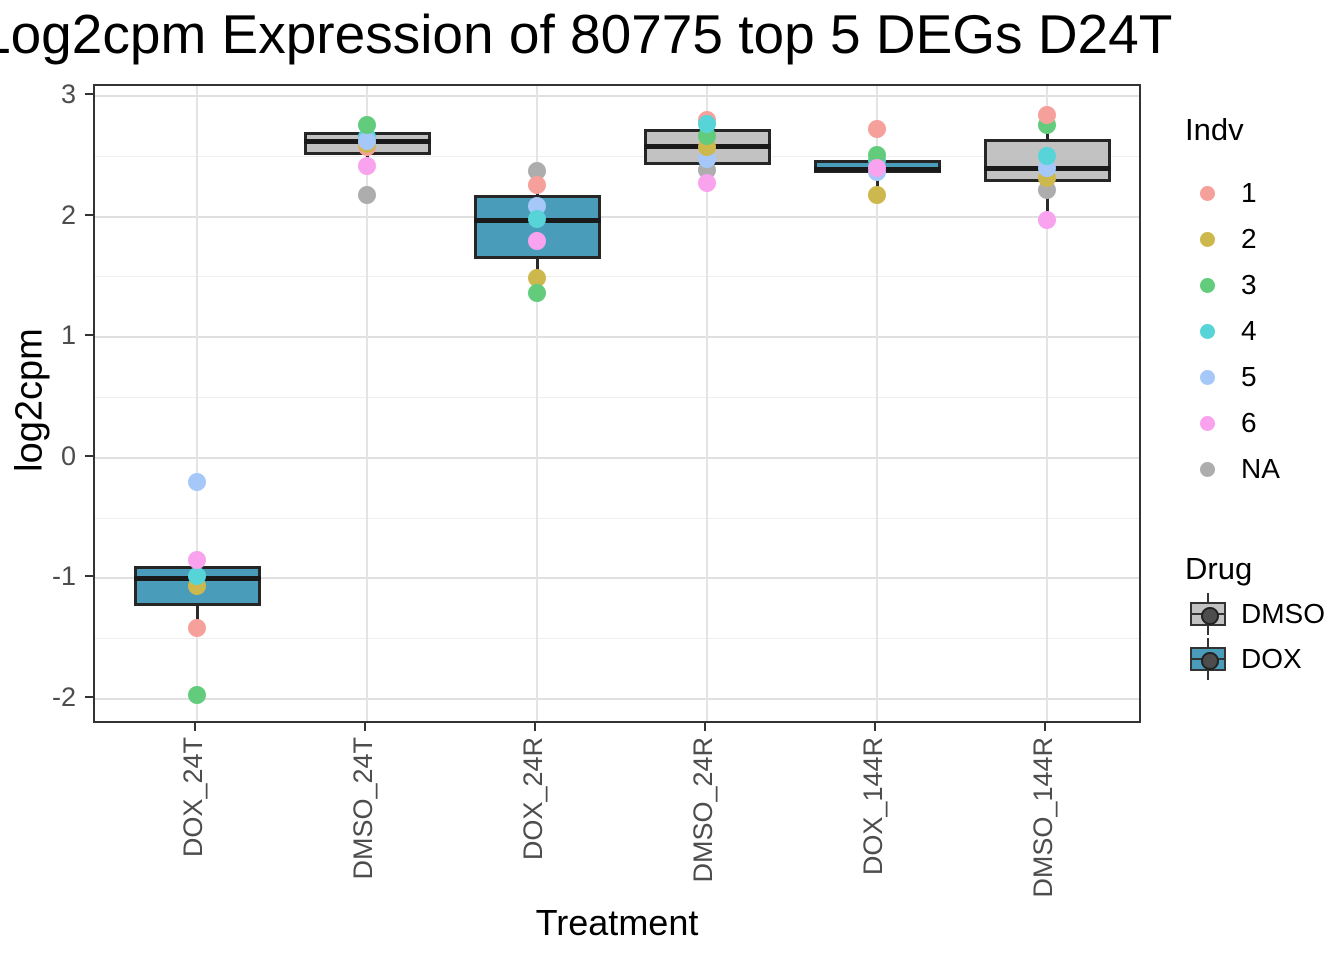 The height and width of the screenshot is (960, 1344). Describe the element at coordinates (193, 797) in the screenshot. I see `x-tick-label: DOX_24T` at that location.